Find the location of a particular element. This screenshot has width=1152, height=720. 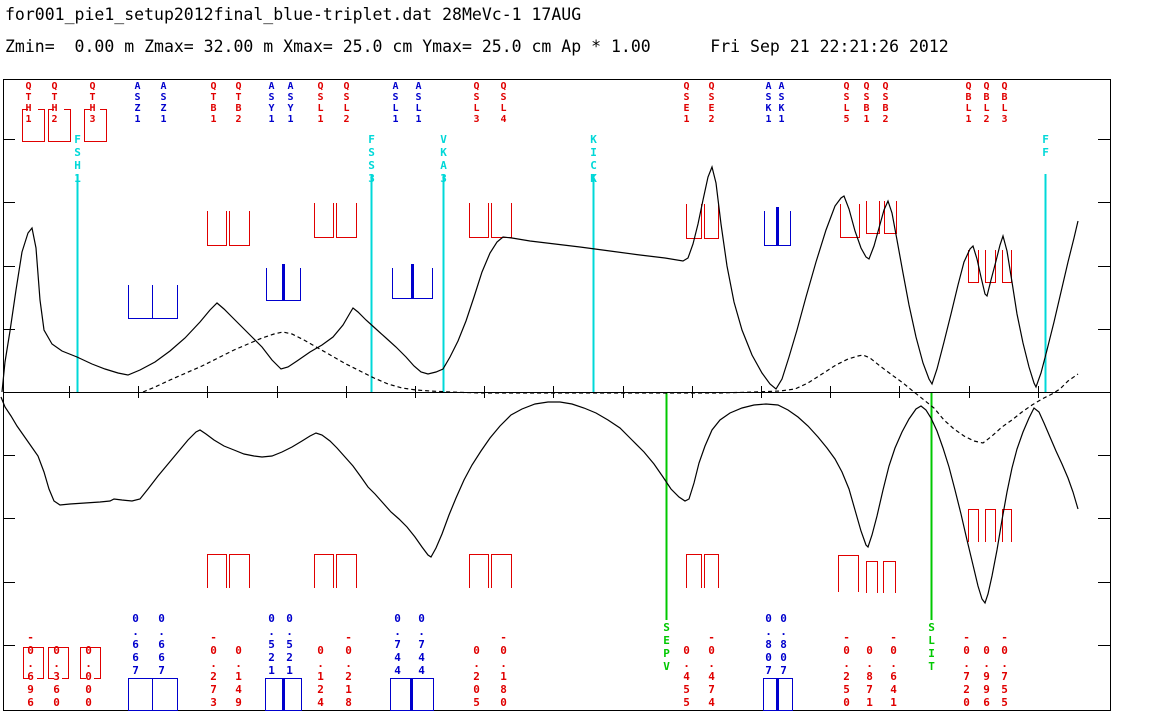

element-value: 0.996 is located at coordinates (986, 676).